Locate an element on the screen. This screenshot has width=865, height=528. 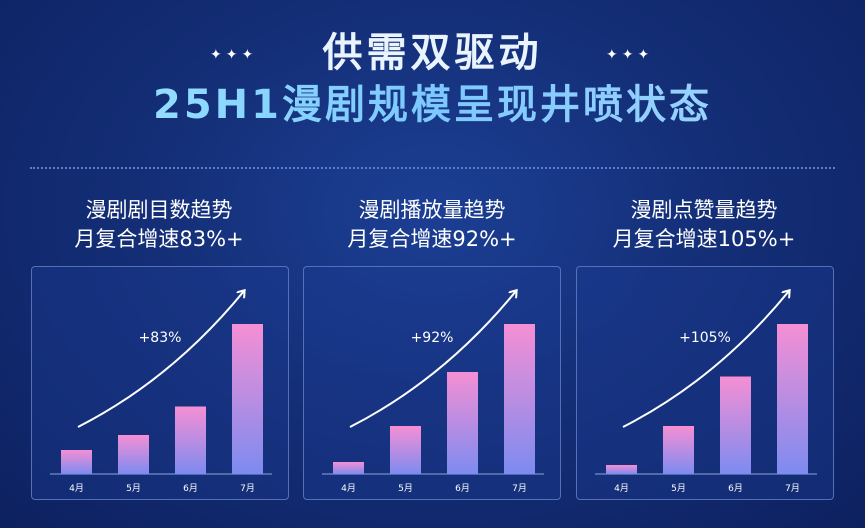
chart-panel-2: 4月 5月 6月 7月 +92% is located at coordinates (432, 383).